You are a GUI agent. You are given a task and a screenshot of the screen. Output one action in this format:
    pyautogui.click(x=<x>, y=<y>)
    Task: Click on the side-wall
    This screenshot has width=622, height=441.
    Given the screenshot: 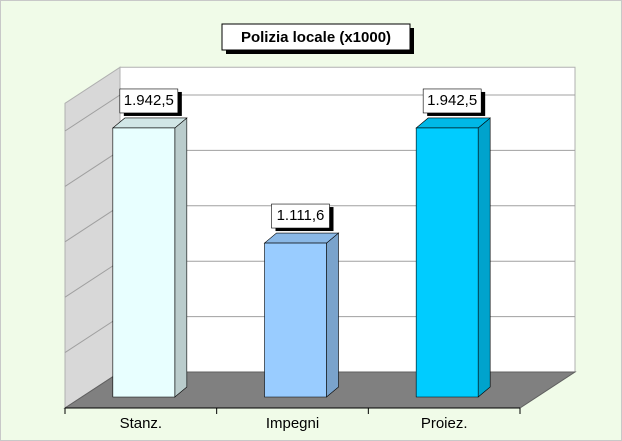 What is the action you would take?
    pyautogui.click(x=92, y=237)
    